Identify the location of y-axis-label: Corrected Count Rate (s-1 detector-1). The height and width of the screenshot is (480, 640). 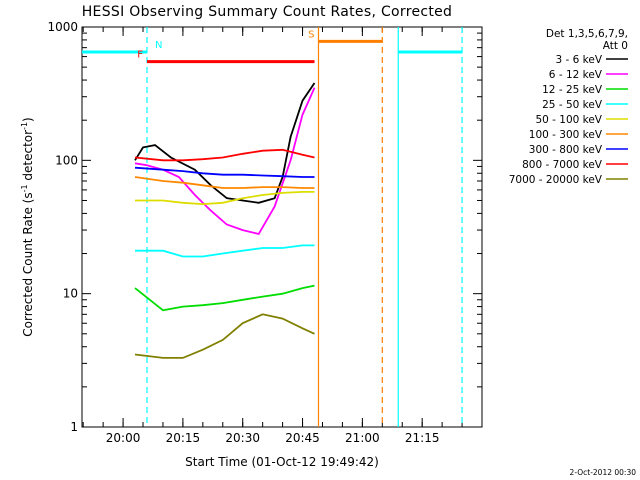
(27, 226).